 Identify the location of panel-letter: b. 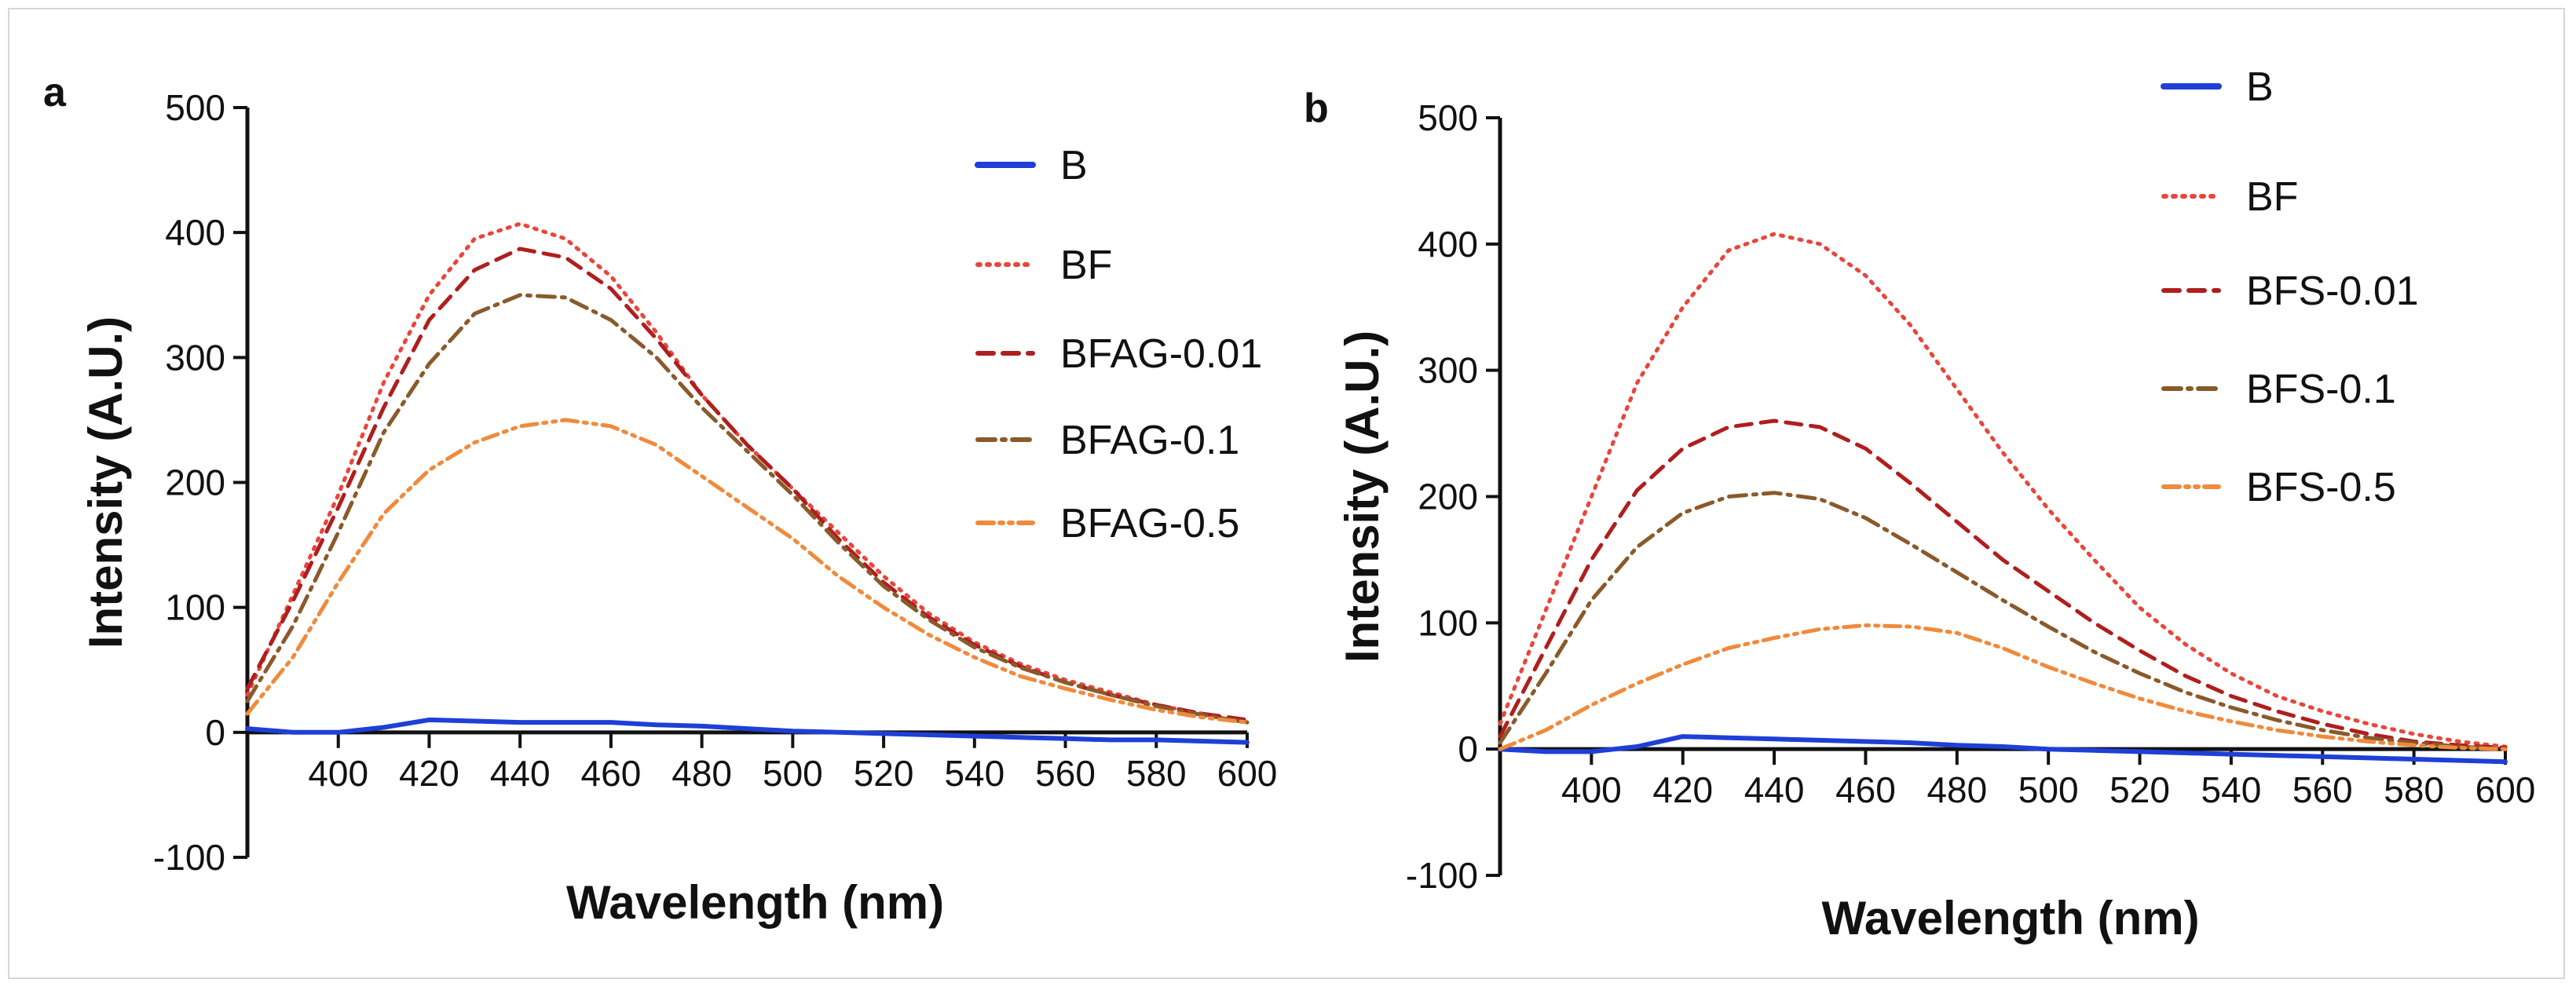
(1316, 108).